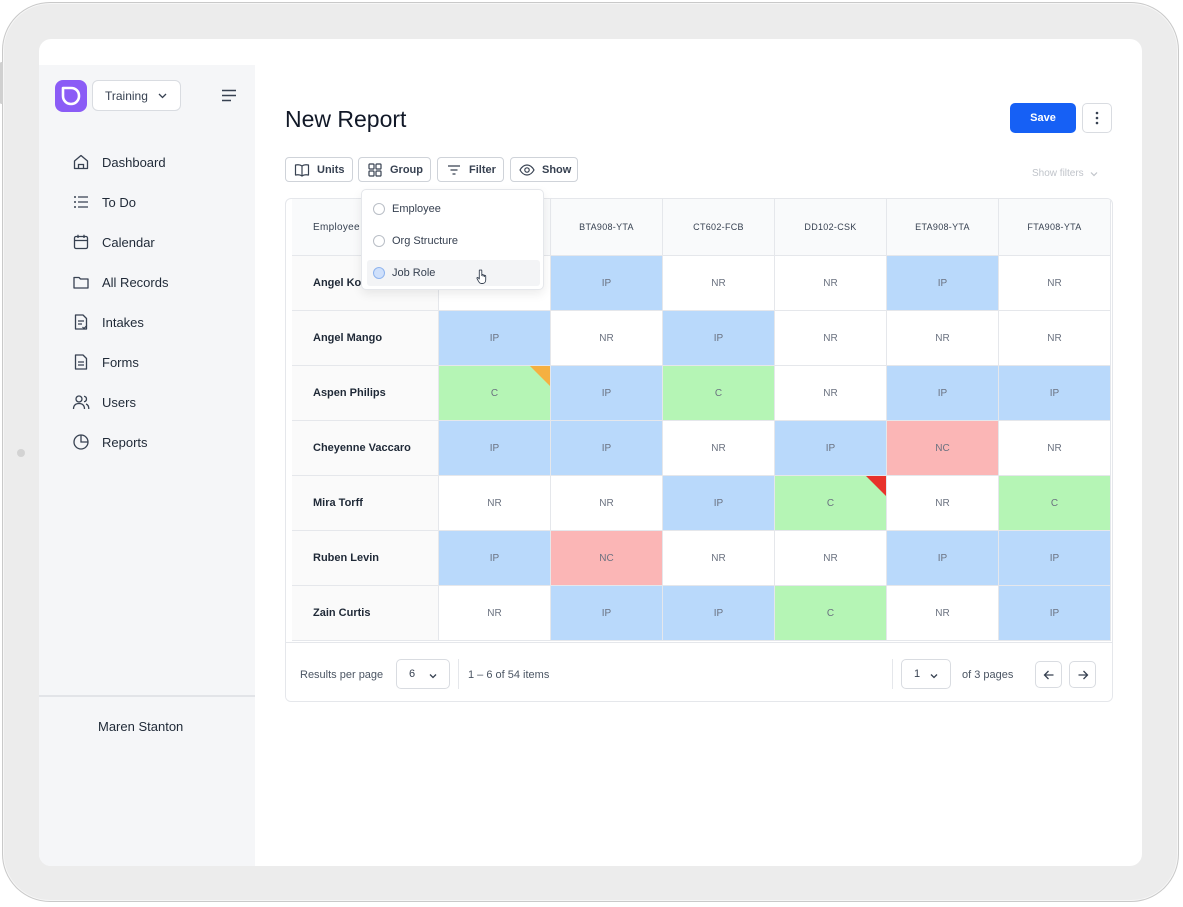 The height and width of the screenshot is (907, 1183). Describe the element at coordinates (453, 209) in the screenshot. I see `group-option-employee: Employee` at that location.